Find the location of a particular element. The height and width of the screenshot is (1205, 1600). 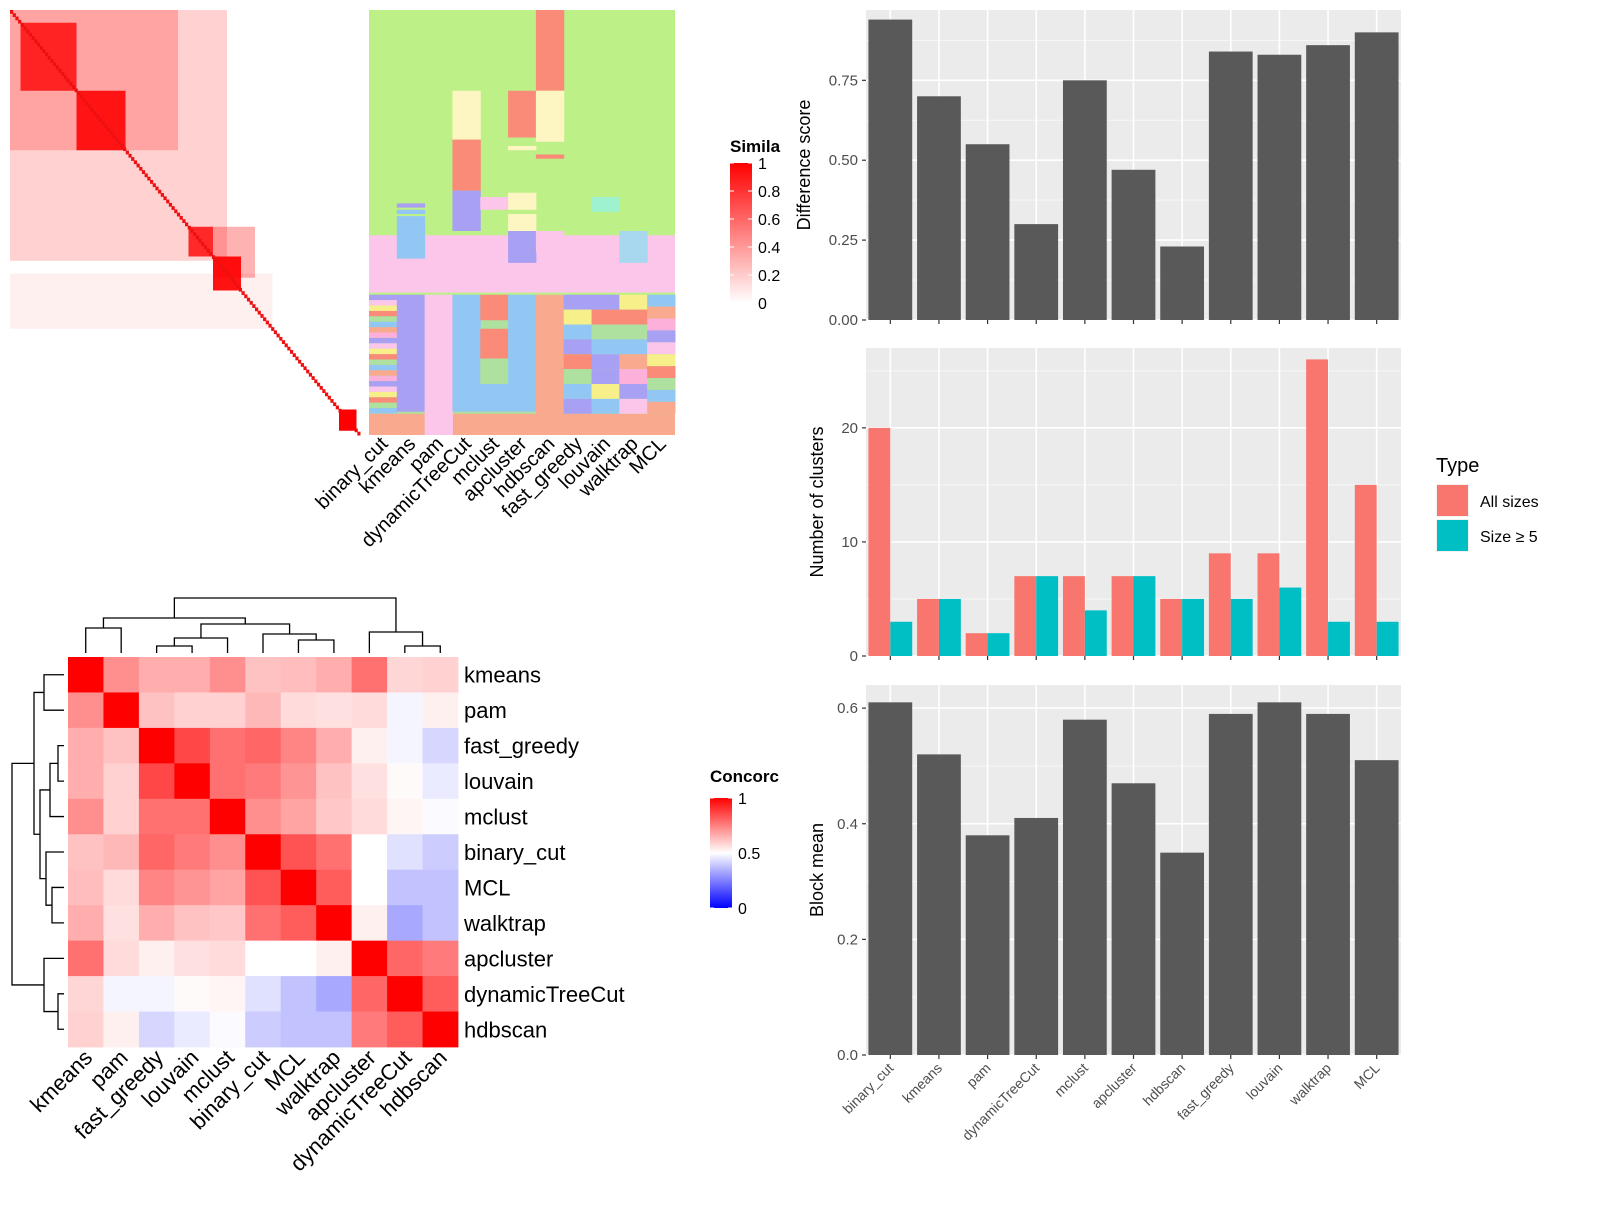

y-tick-label: 0.6 is located at coordinates (847, 708).